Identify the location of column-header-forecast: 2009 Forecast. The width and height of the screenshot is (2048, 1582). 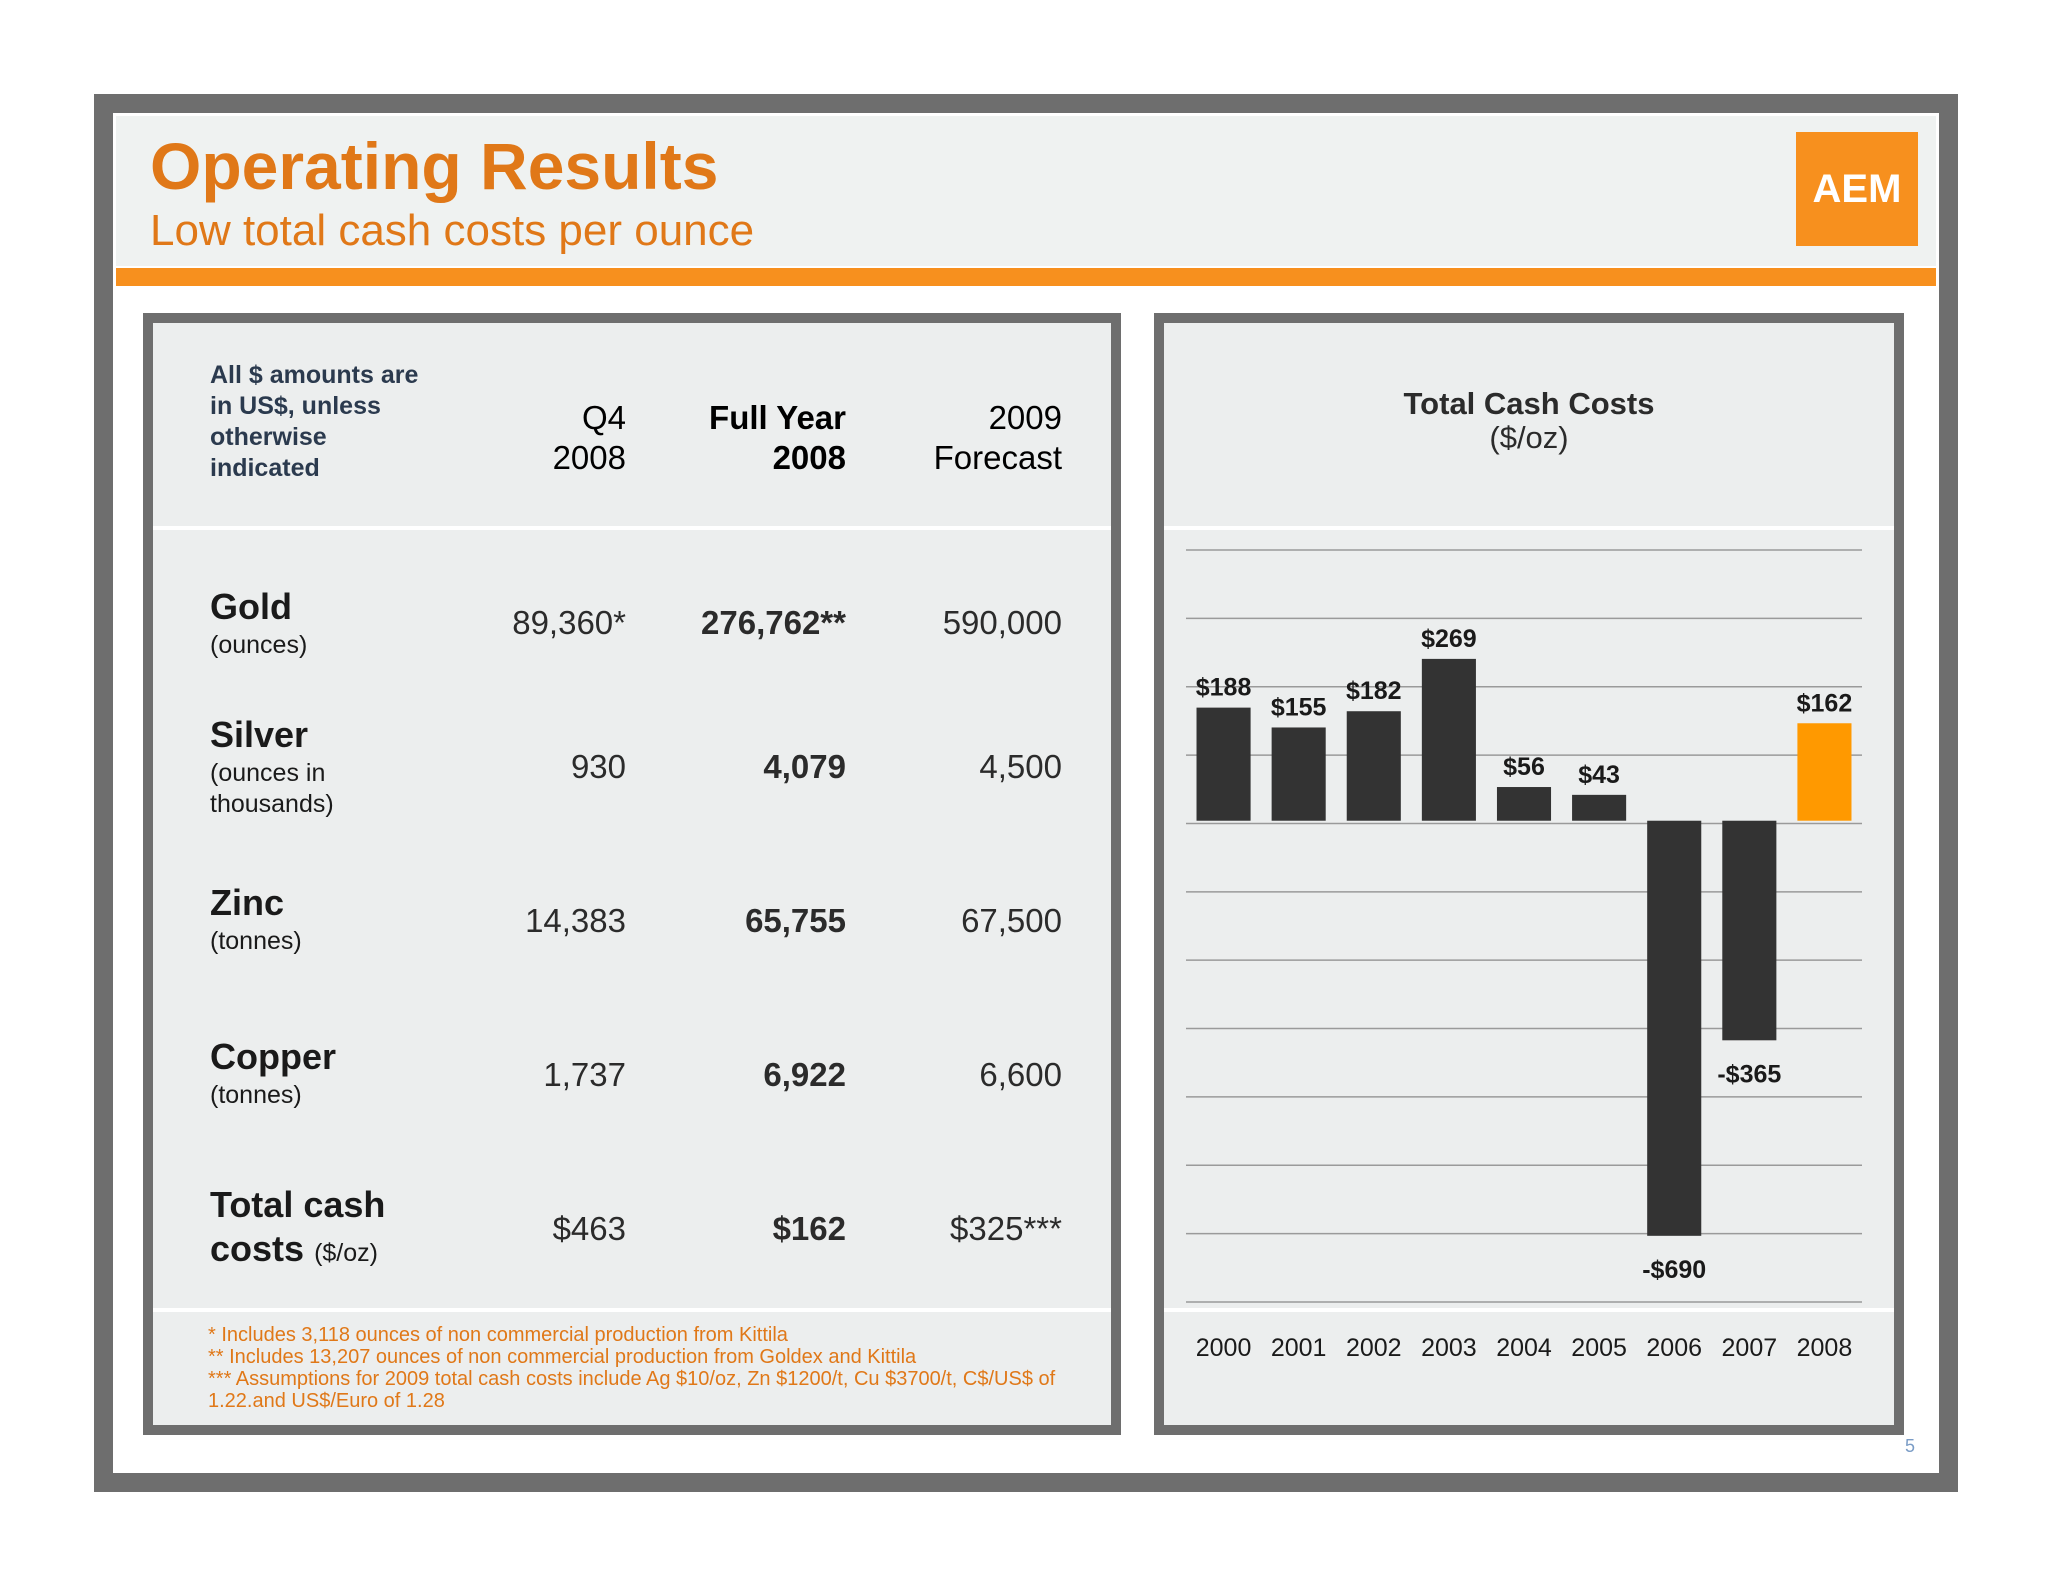
(997, 437).